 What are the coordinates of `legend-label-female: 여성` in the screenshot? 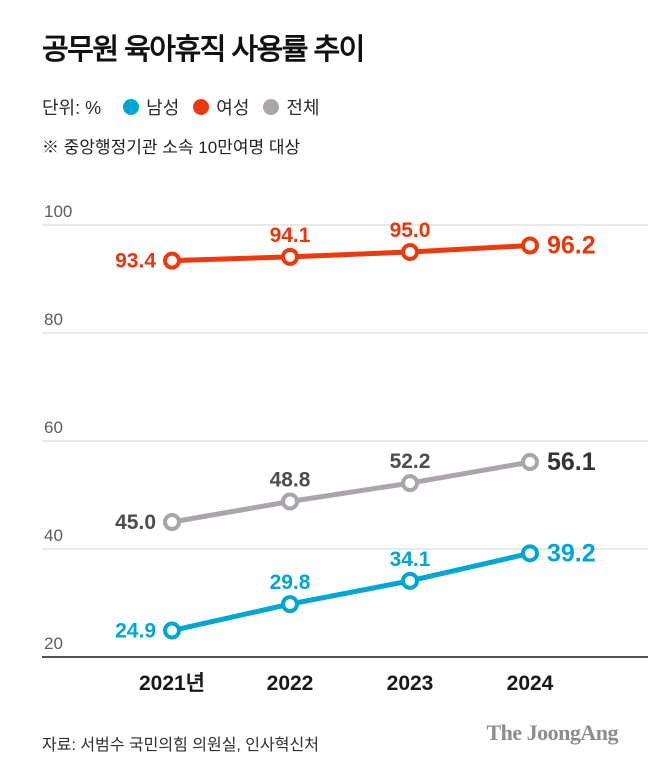 It's located at (233, 108).